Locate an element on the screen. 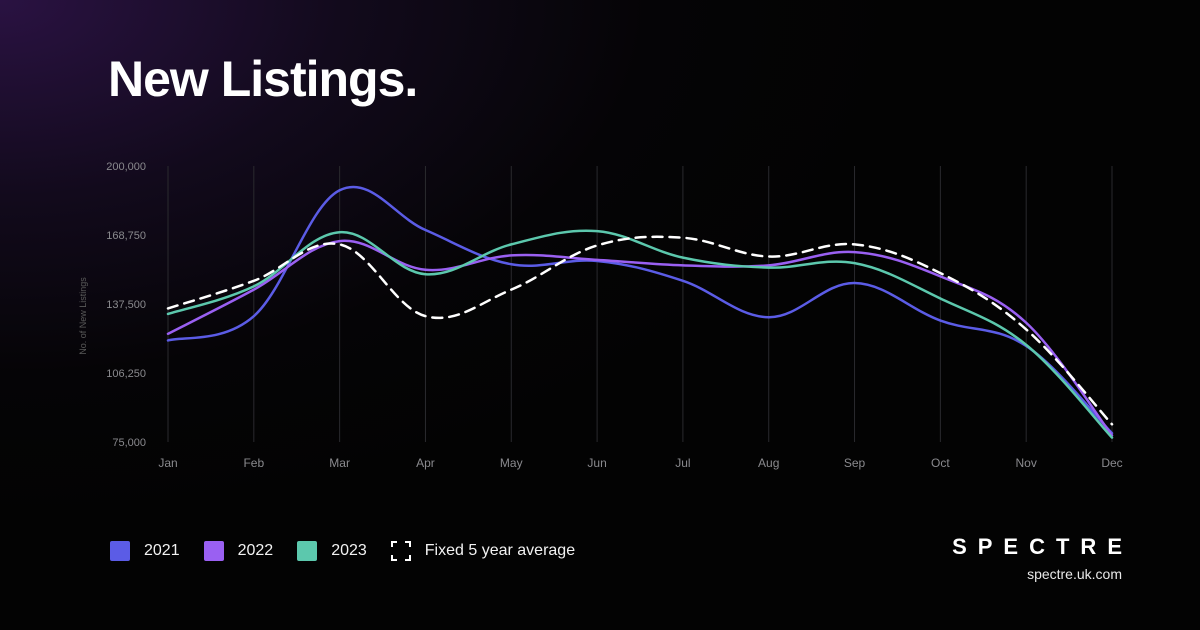  y-tick-label: 75,000 is located at coordinates (129, 443).